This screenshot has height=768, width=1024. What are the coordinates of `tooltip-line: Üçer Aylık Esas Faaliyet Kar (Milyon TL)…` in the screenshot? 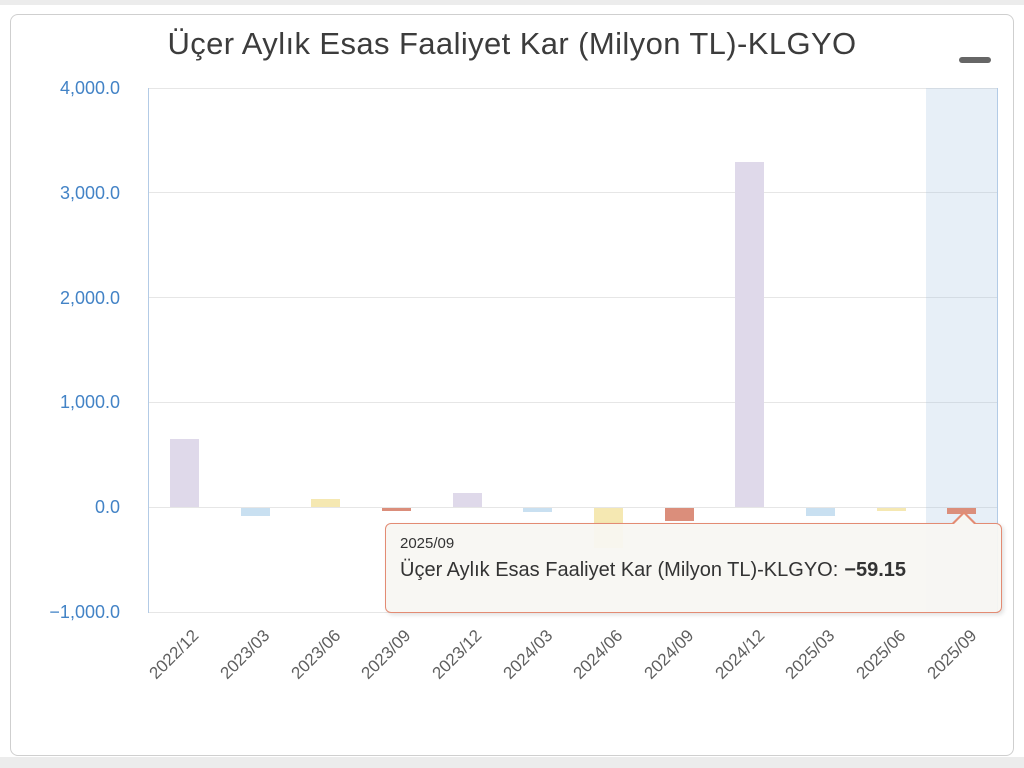 It's located at (692, 570).